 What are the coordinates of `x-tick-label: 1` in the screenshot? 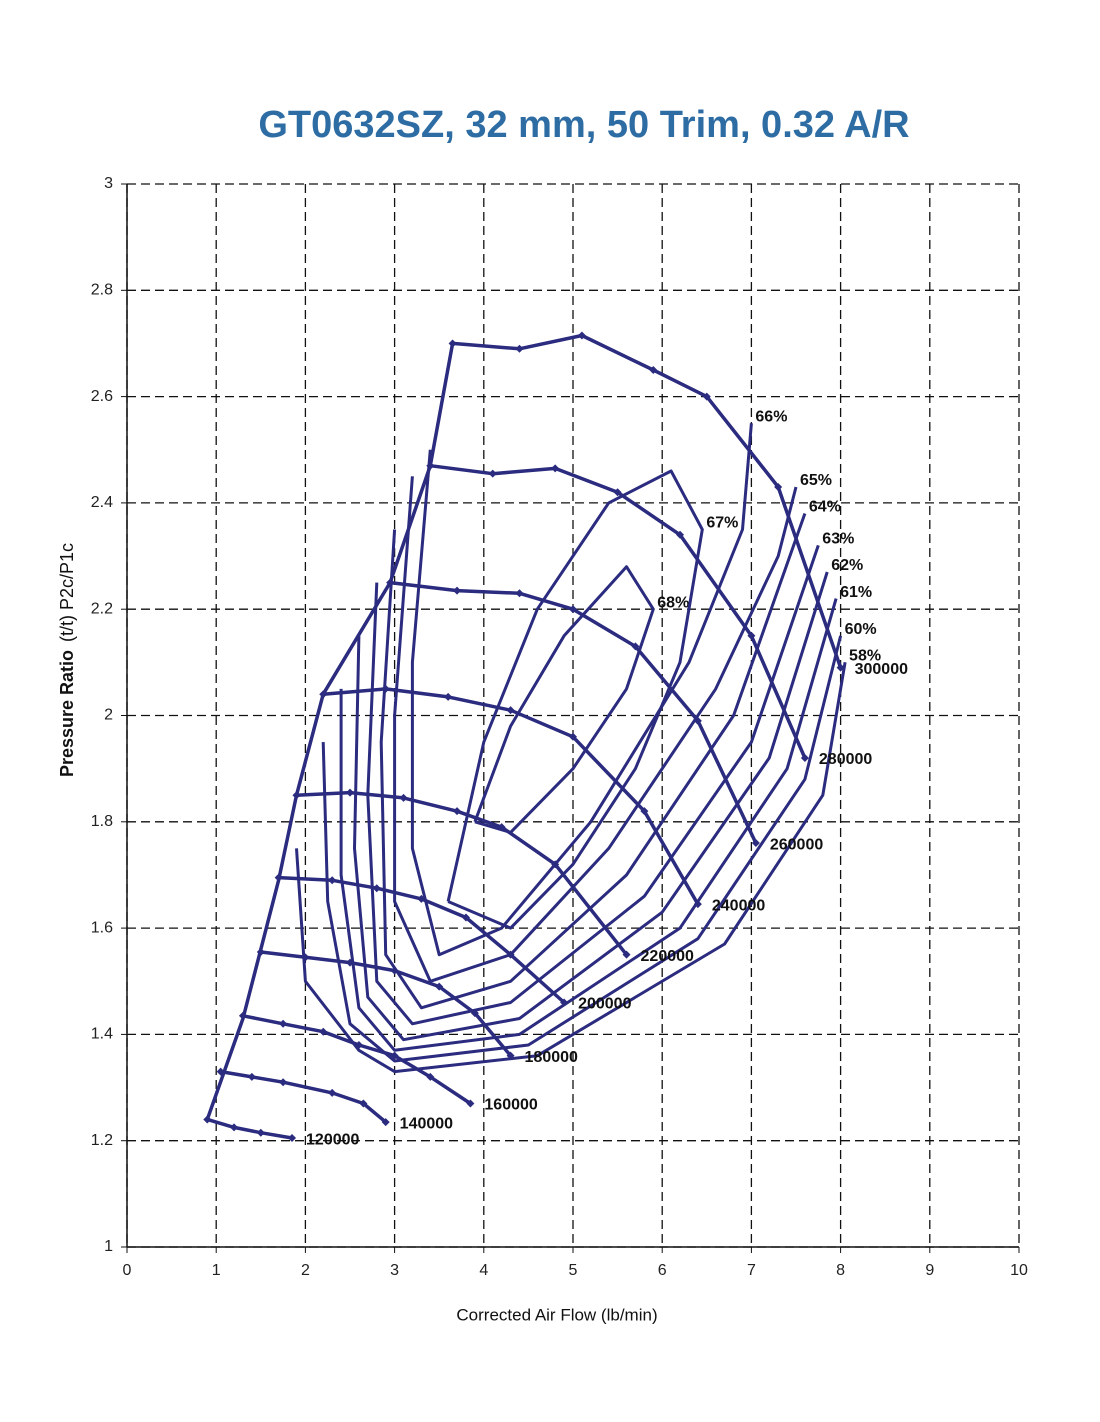 It's located at (216, 1270).